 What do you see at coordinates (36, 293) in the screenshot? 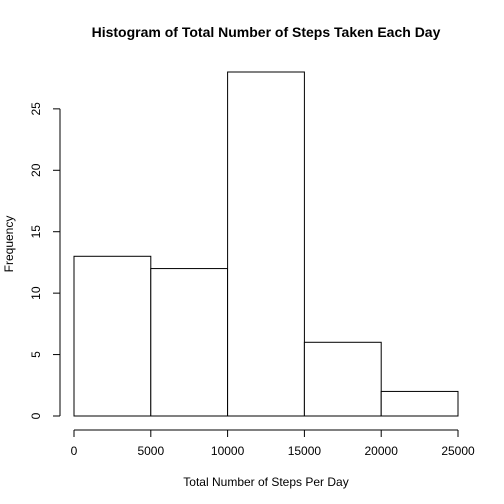
I see `y-tick-label: 10` at bounding box center [36, 293].